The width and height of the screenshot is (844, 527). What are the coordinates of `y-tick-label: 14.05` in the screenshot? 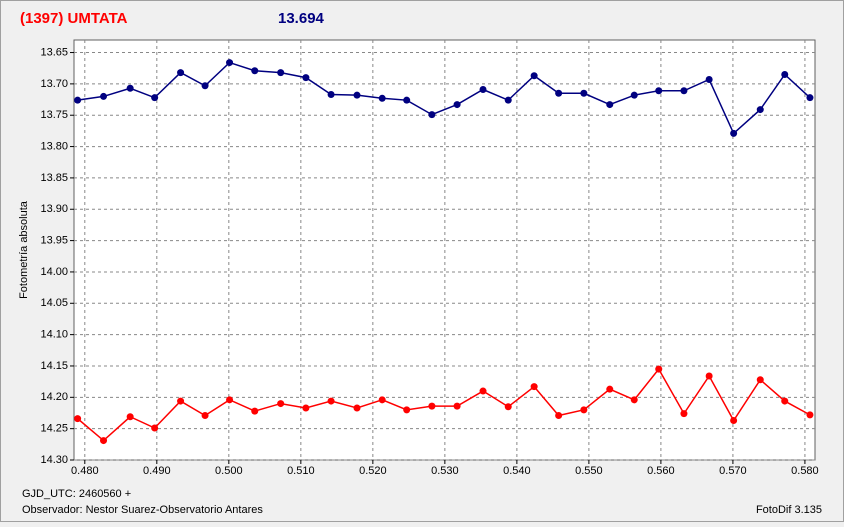 It's located at (54, 303).